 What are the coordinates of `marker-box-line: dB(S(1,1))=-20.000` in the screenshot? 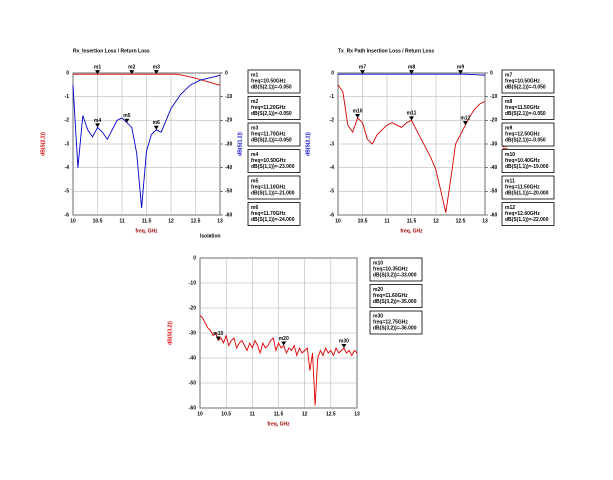 It's located at (527, 193).